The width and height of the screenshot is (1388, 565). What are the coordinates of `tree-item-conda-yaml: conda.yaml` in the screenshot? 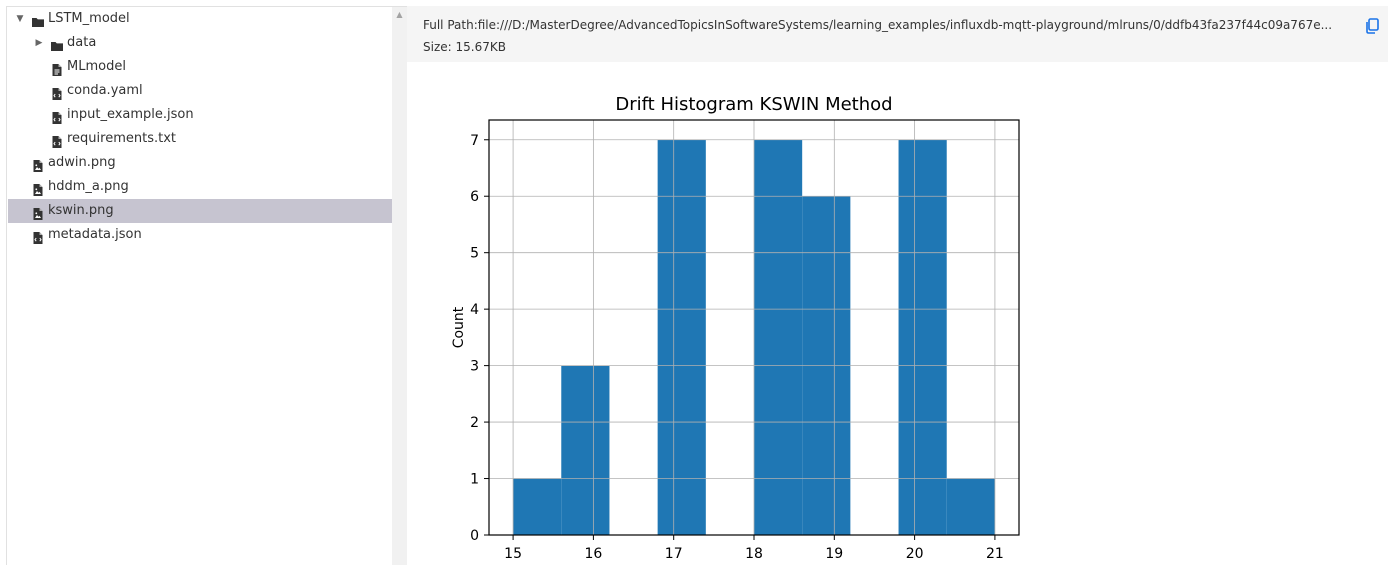 It's located at (200, 91).